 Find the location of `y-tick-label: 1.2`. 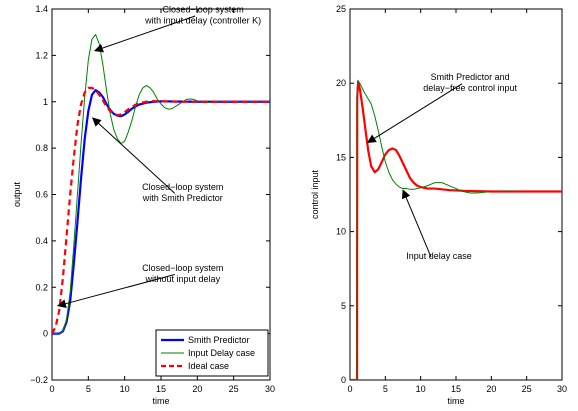

y-tick-label: 1.2 is located at coordinates (41, 55).